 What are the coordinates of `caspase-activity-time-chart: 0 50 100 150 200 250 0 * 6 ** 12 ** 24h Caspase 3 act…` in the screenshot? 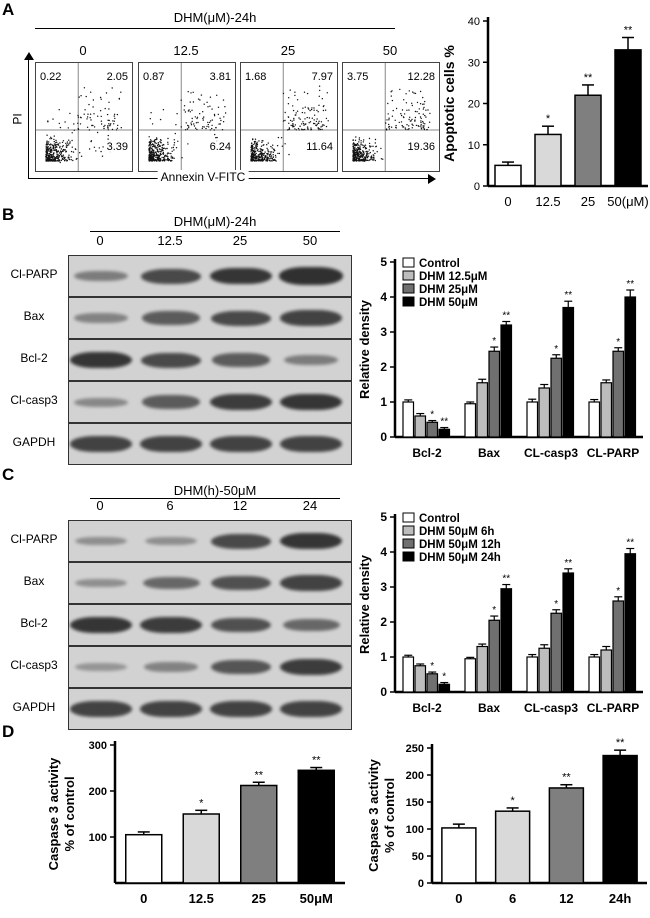 It's located at (506, 821).